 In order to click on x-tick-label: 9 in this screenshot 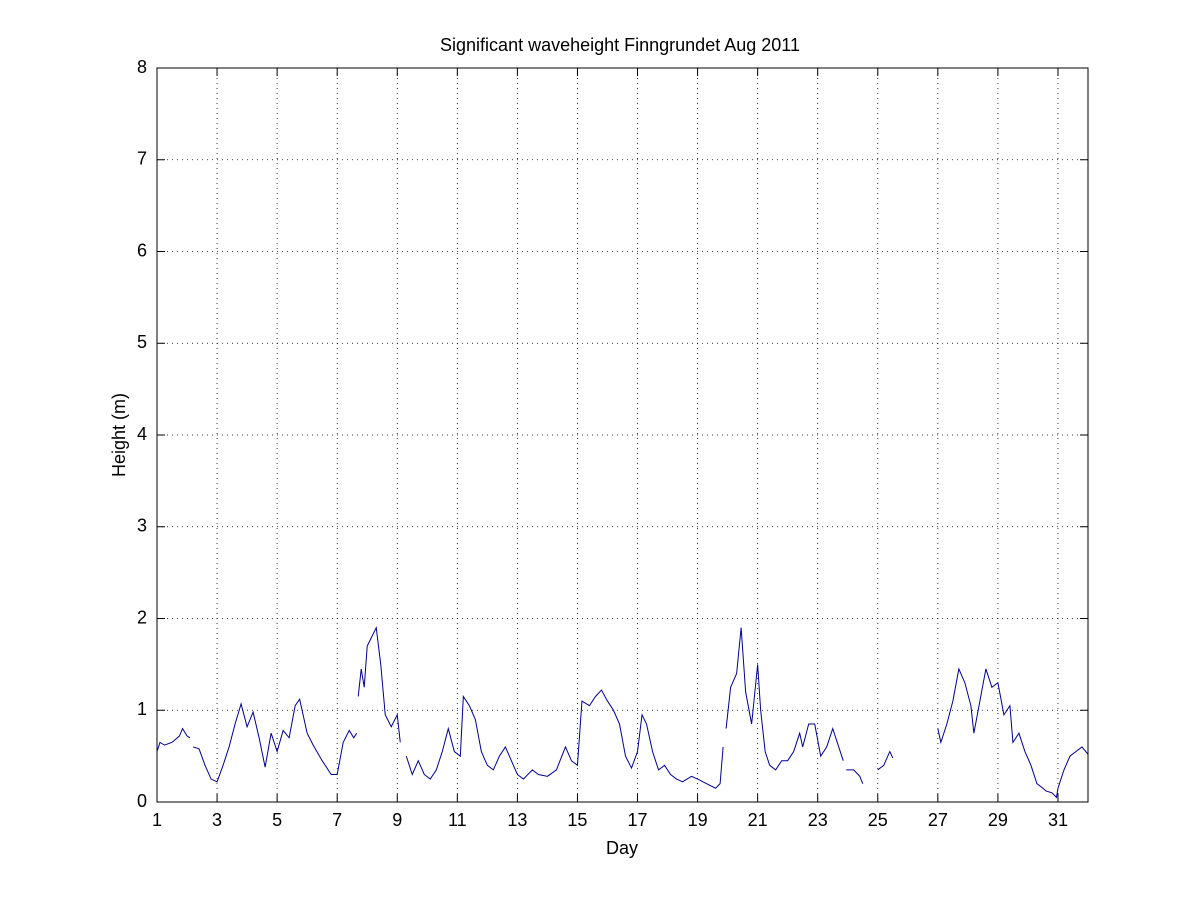, I will do `click(397, 820)`.